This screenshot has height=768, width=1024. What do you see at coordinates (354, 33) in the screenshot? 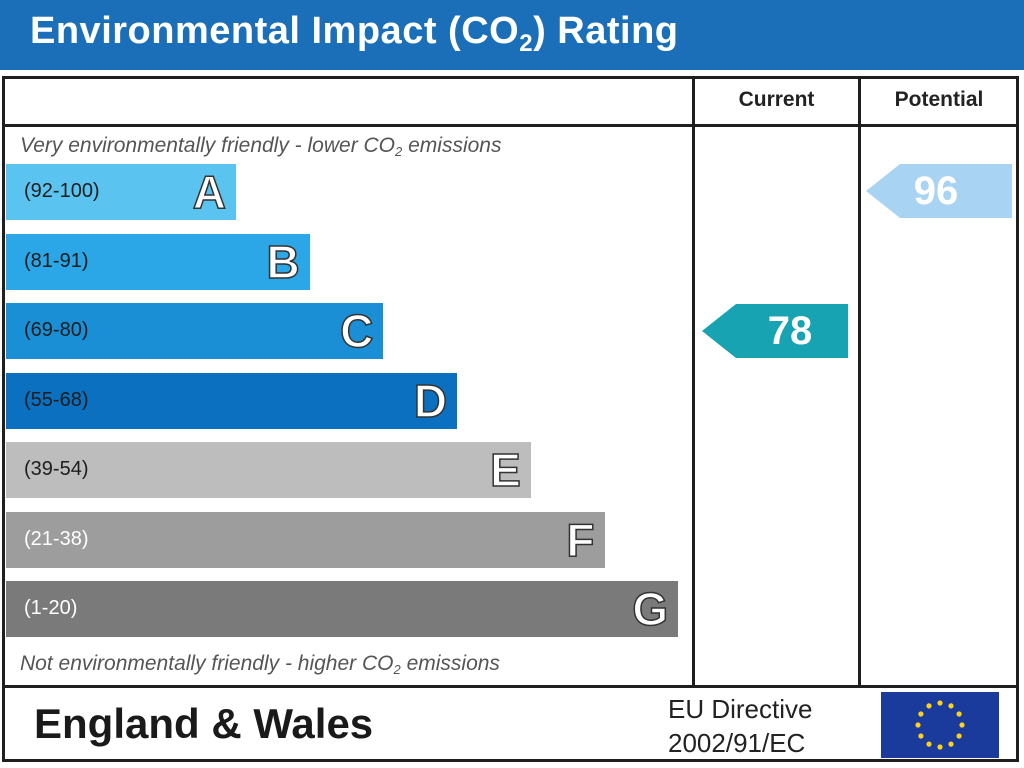
I see `page-title: Environmental Impact (CO2) Rating` at bounding box center [354, 33].